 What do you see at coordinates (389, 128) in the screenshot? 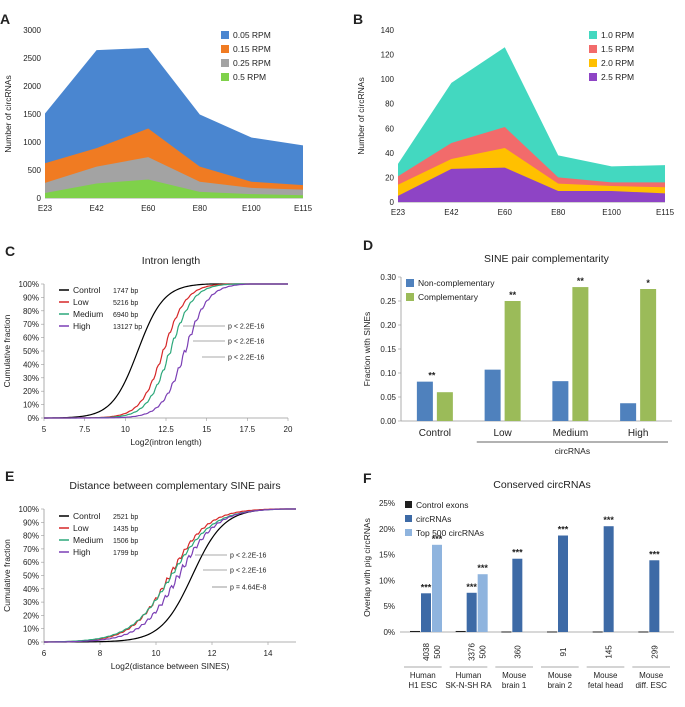
I see `y-tick-label: 60` at bounding box center [389, 128].